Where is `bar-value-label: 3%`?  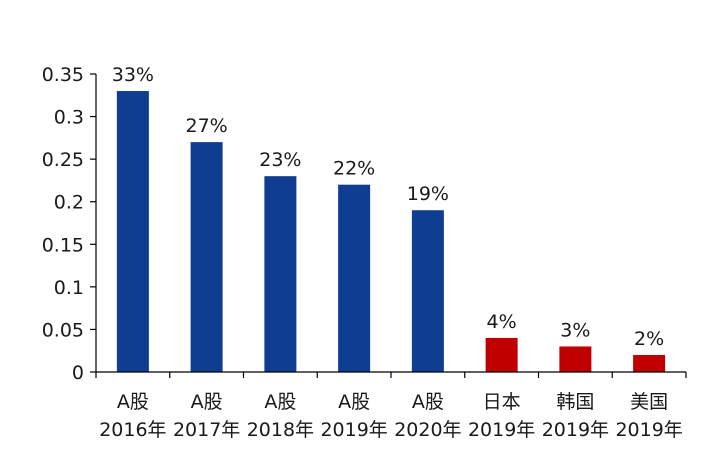
bar-value-label: 3% is located at coordinates (575, 330).